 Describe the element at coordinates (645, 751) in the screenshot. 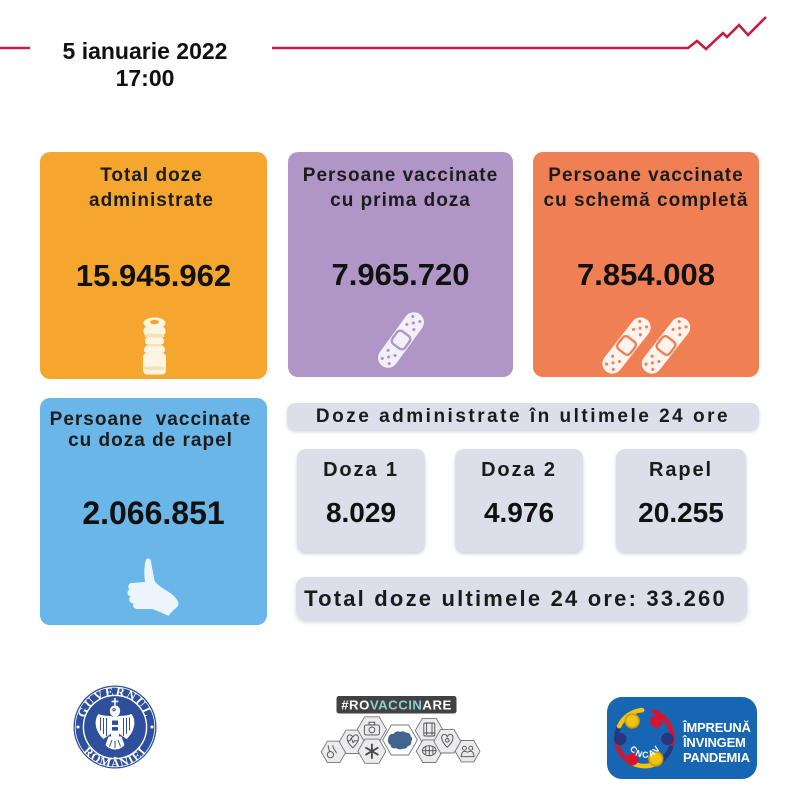

I see `svg-text: CNCAV` at that location.